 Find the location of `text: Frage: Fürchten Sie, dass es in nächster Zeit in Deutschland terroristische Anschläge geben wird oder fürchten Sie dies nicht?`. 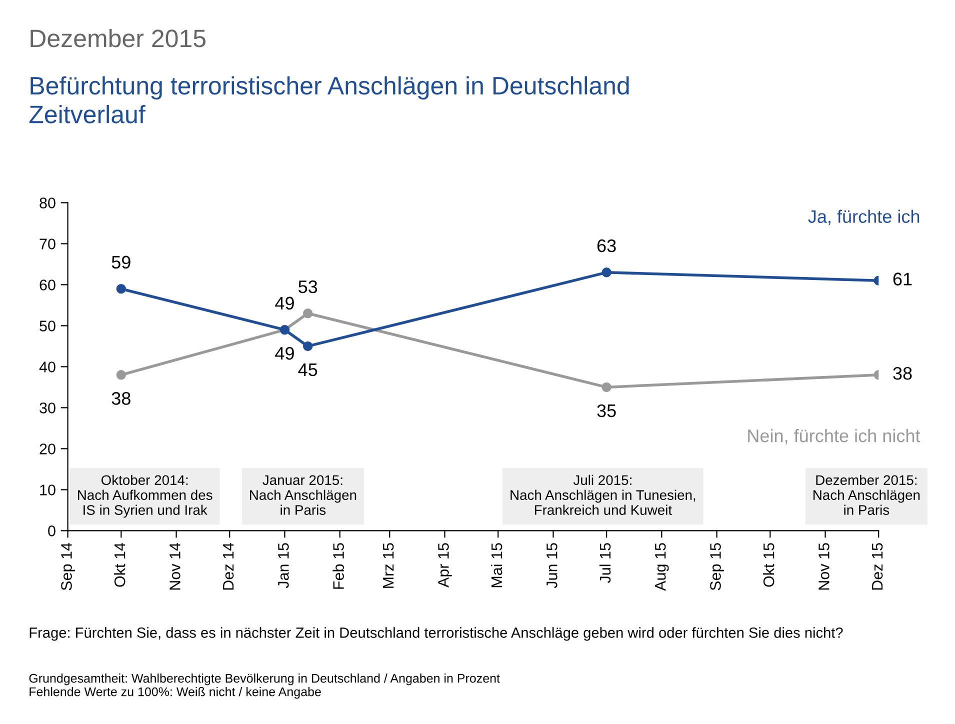

text: Frage: Fürchten Sie, dass es in nächster Zeit in Deutschland terroristische Anschläge geben wird oder fürchten Sie dies nicht? is located at coordinates (436, 634).